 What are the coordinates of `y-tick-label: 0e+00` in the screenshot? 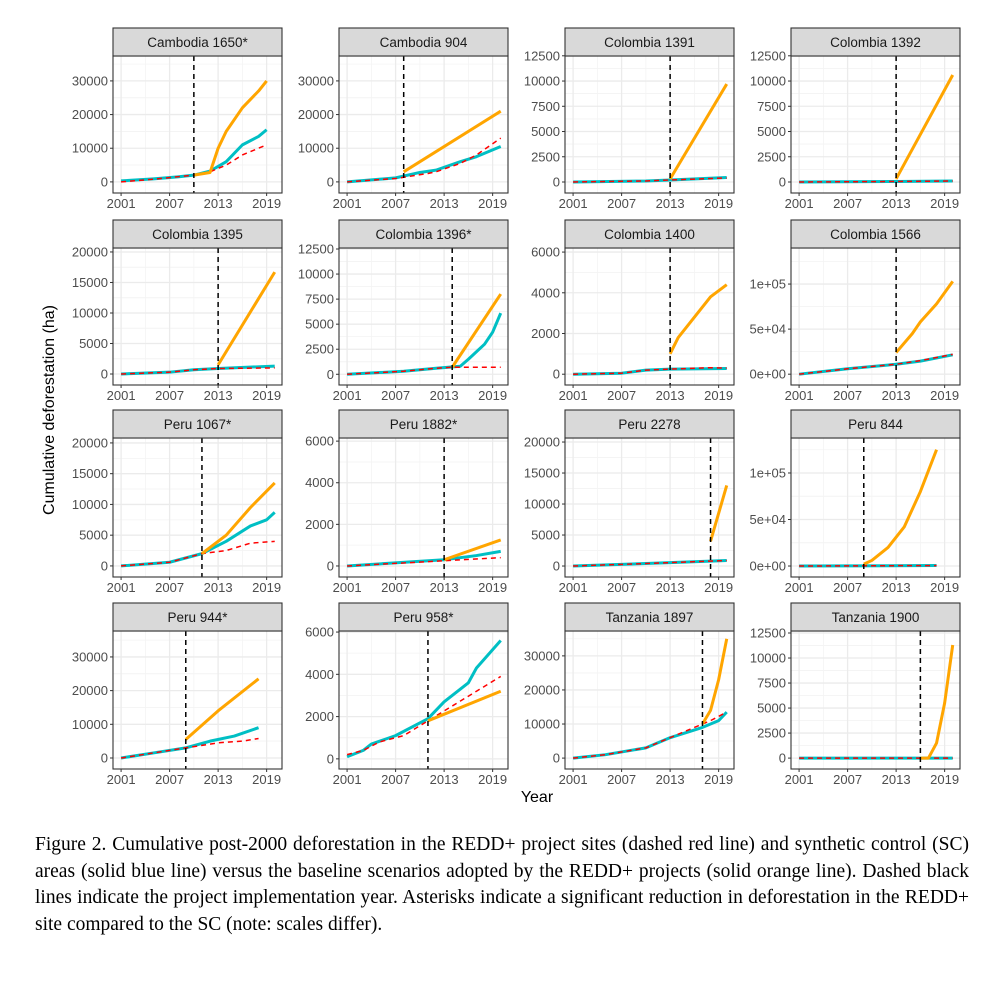 It's located at (767, 566).